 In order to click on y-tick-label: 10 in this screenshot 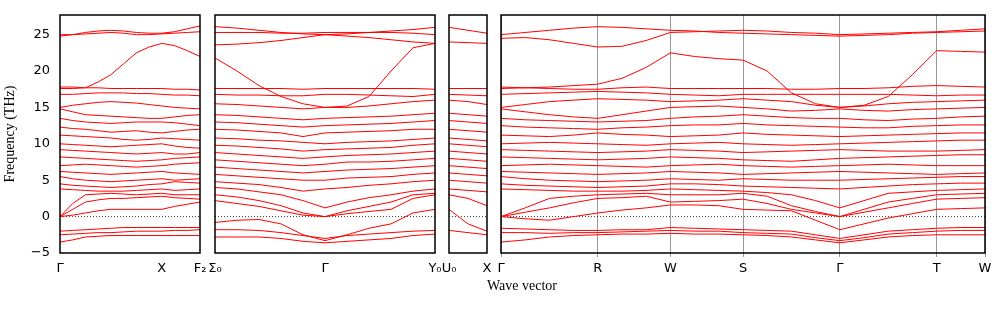, I will do `click(41, 143)`.